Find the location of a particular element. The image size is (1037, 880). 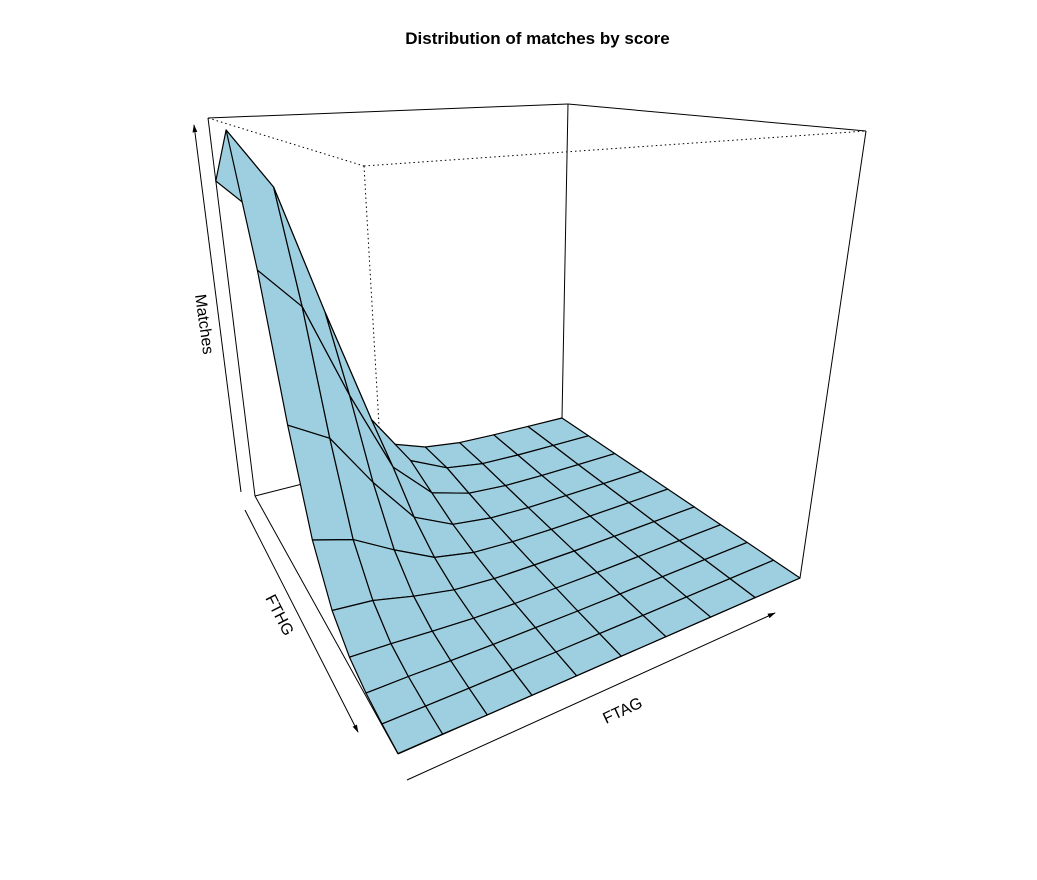

chart-title: Distribution of matches by score is located at coordinates (537, 38).